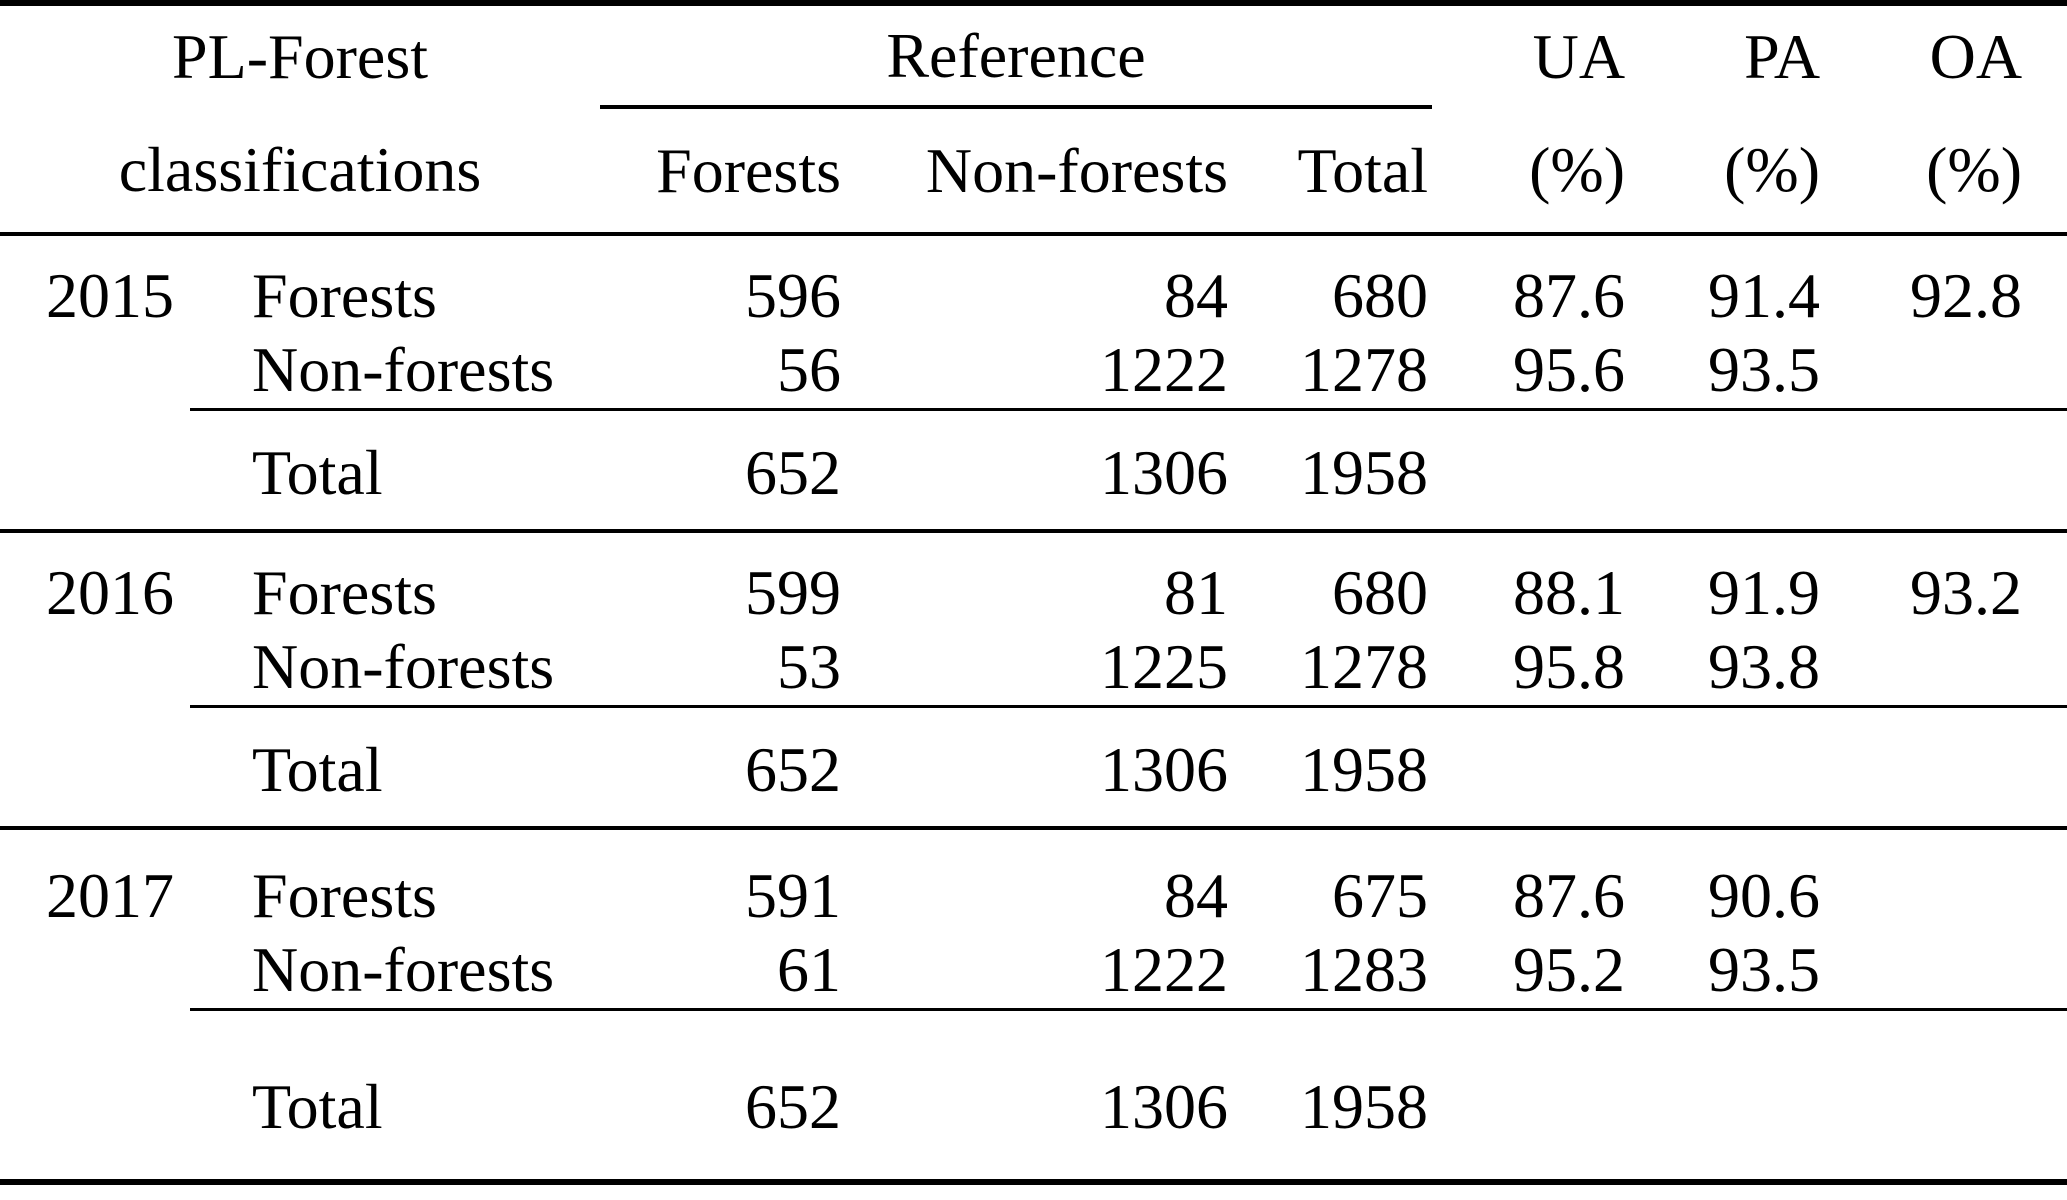 The height and width of the screenshot is (1200, 2067). Describe the element at coordinates (809, 666) in the screenshot. I see `cell-ref-forests: 53` at that location.